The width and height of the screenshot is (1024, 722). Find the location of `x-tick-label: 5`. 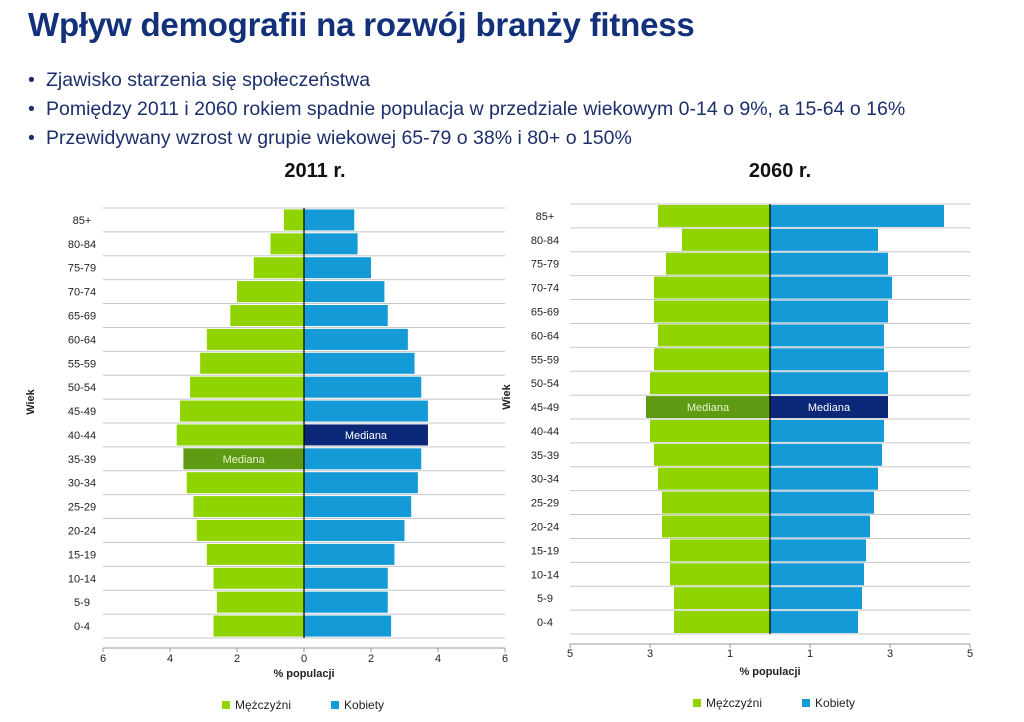

x-tick-label: 5 is located at coordinates (570, 654).